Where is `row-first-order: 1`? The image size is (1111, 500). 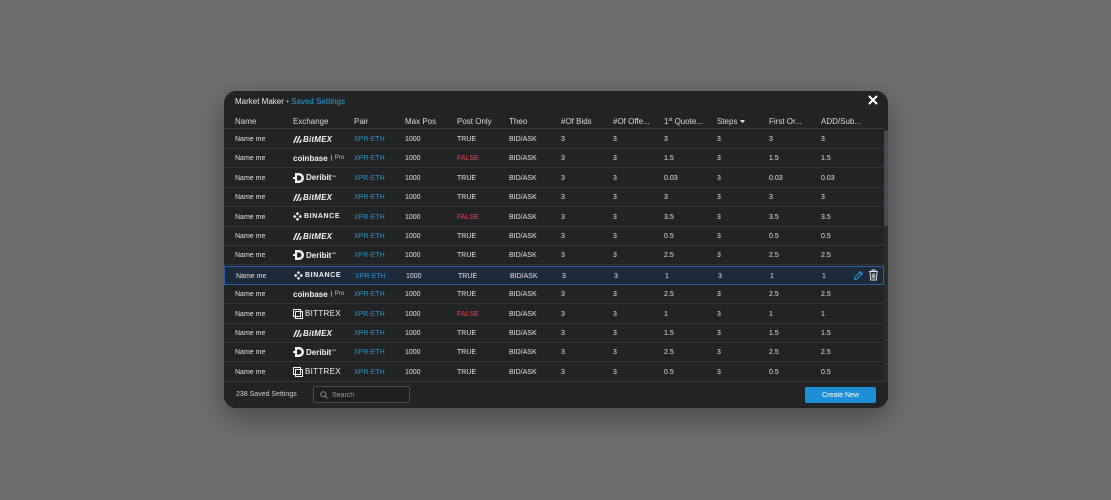 row-first-order: 1 is located at coordinates (771, 314).